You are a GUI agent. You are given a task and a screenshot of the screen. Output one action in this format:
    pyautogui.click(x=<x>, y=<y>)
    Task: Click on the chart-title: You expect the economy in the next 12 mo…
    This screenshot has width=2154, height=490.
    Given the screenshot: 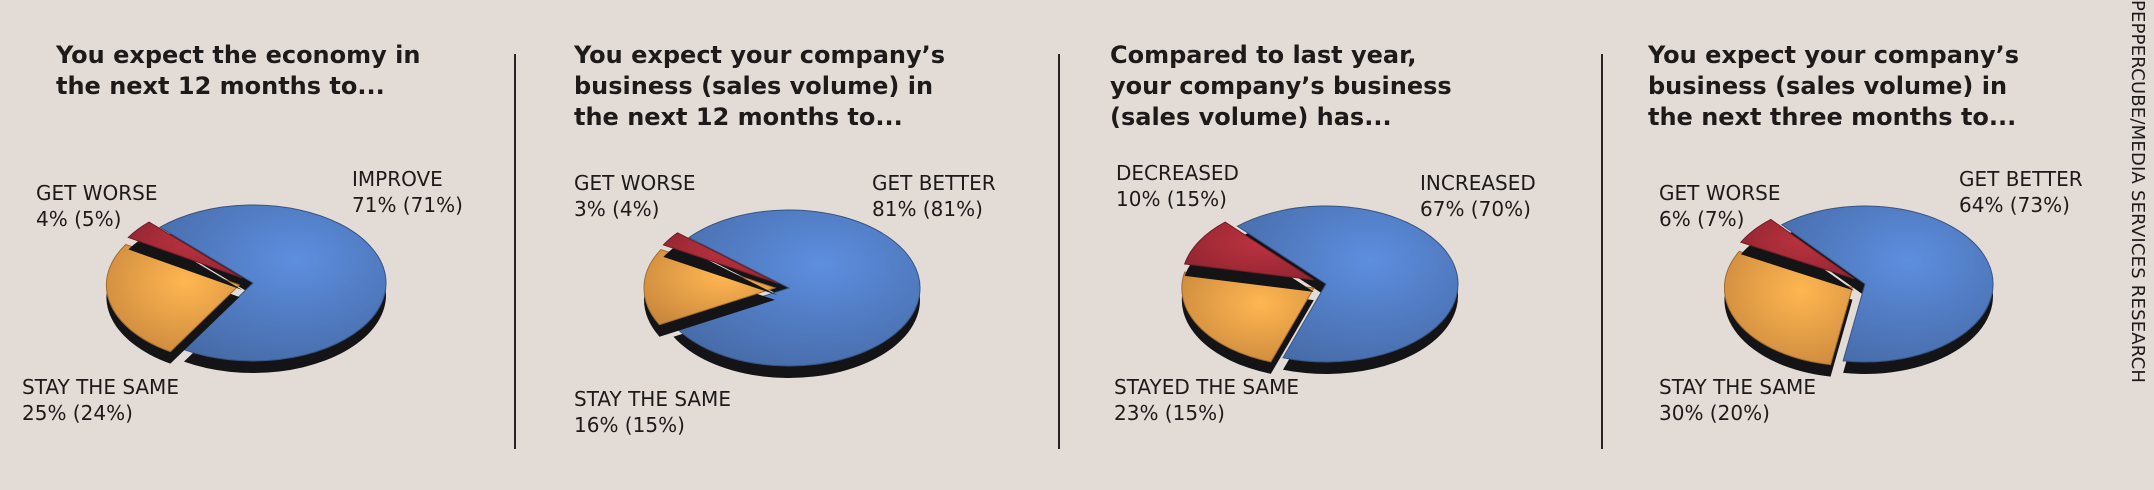 What is the action you would take?
    pyautogui.click(x=238, y=70)
    